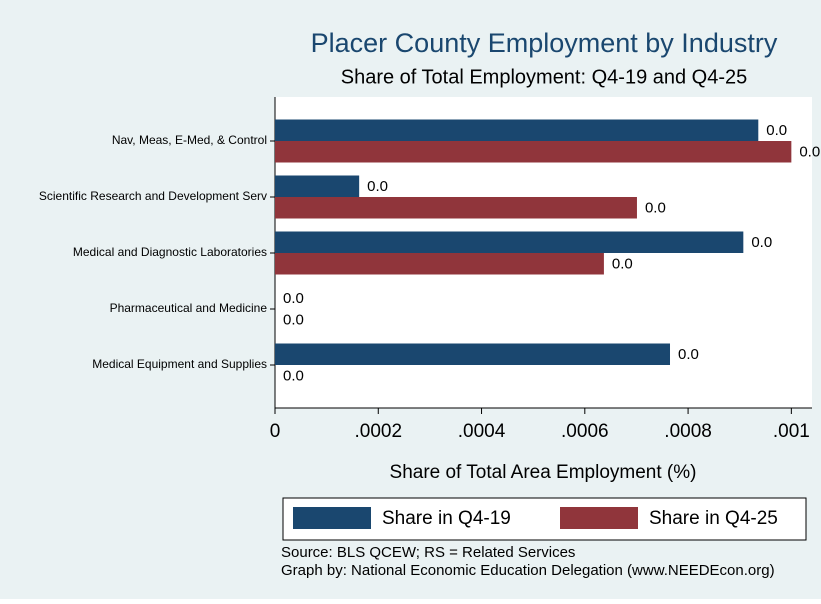 The height and width of the screenshot is (604, 821). Describe the element at coordinates (482, 431) in the screenshot. I see `x-tick-label: .0004` at that location.